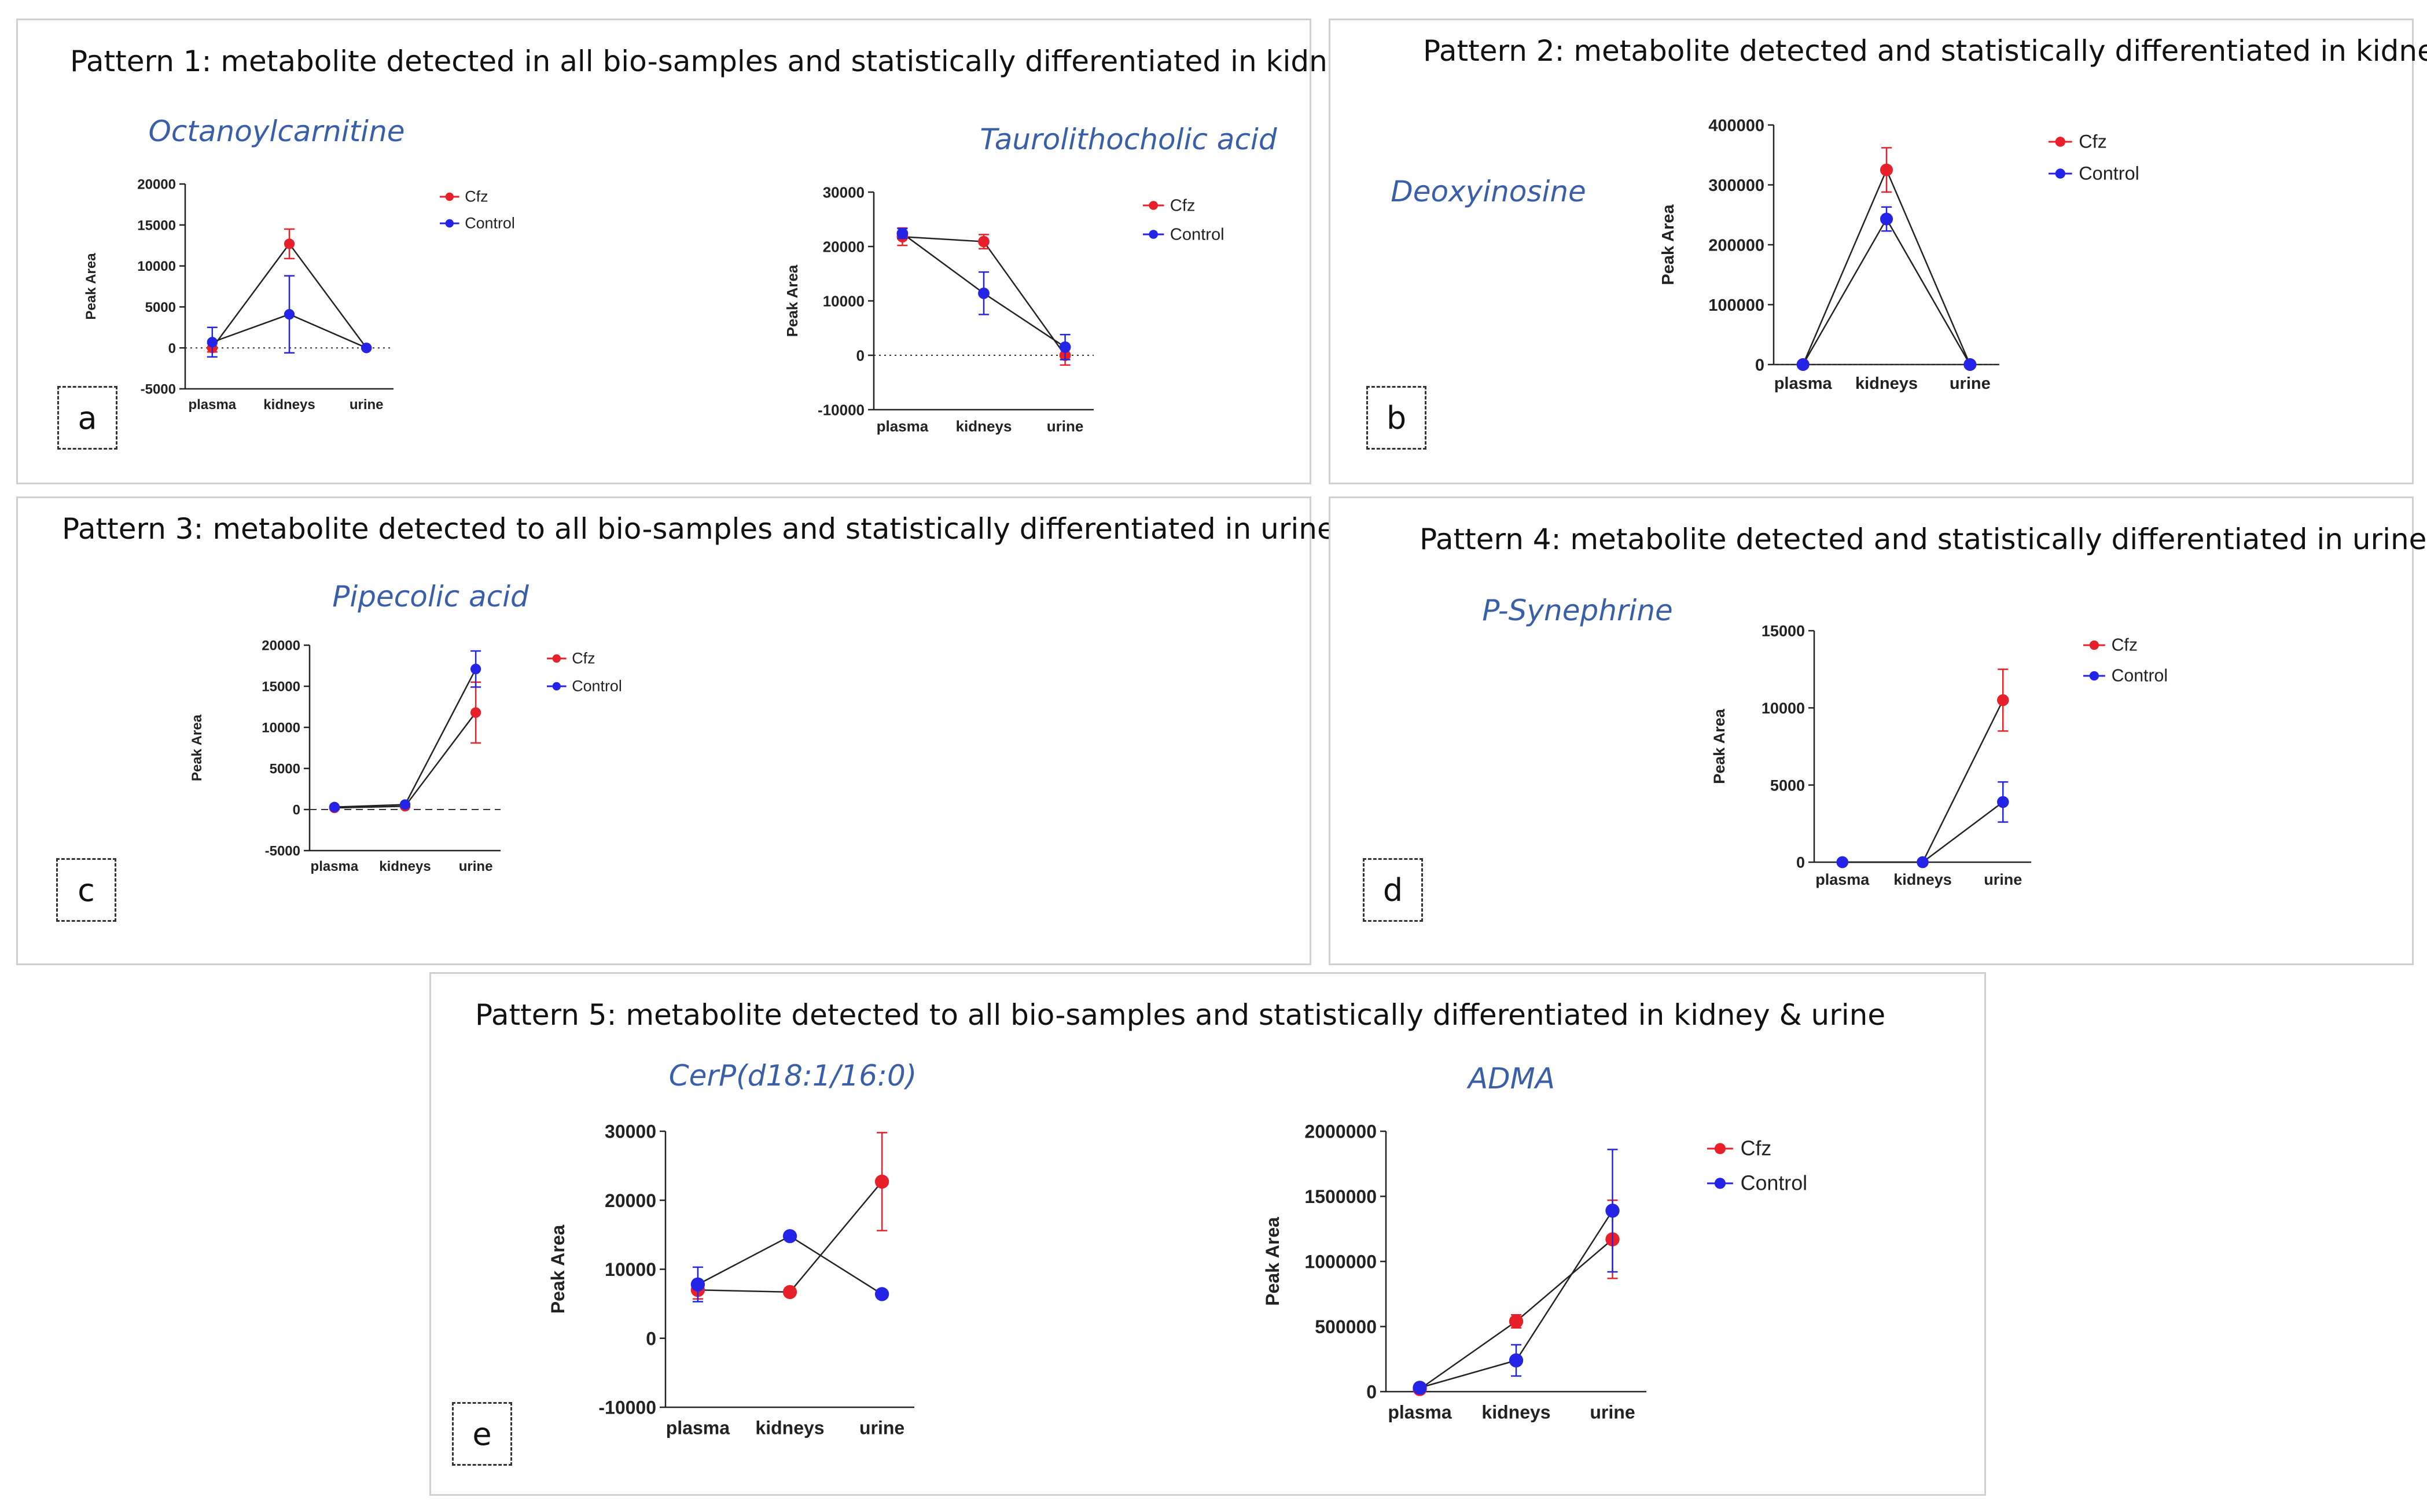 The image size is (2427, 1512). What do you see at coordinates (1346, 1326) in the screenshot?
I see `y-tick-label: 500000` at bounding box center [1346, 1326].